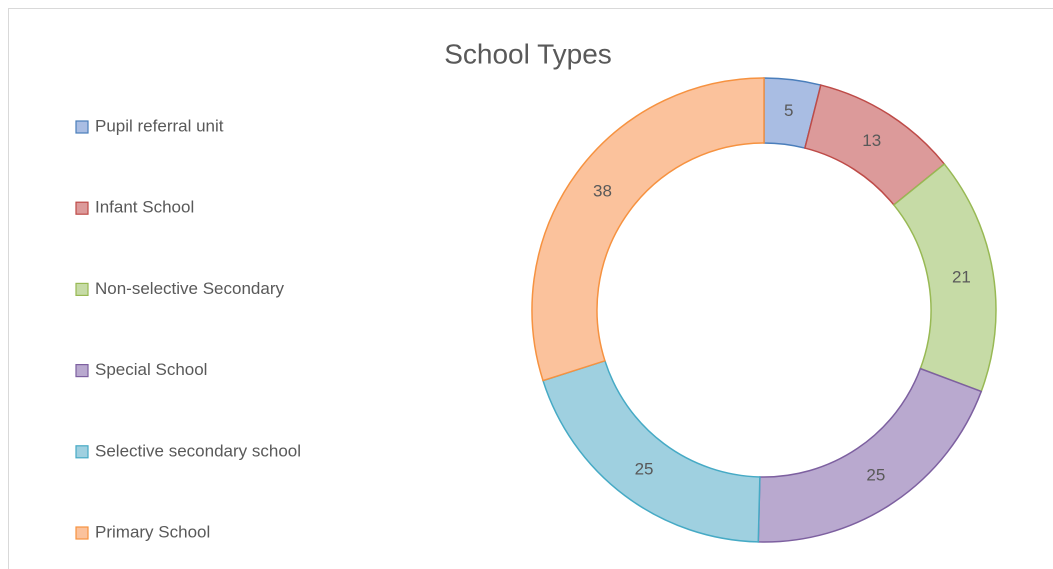 Image resolution: width=1053 pixels, height=569 pixels. What do you see at coordinates (151, 369) in the screenshot?
I see `legend-text: Special School` at bounding box center [151, 369].